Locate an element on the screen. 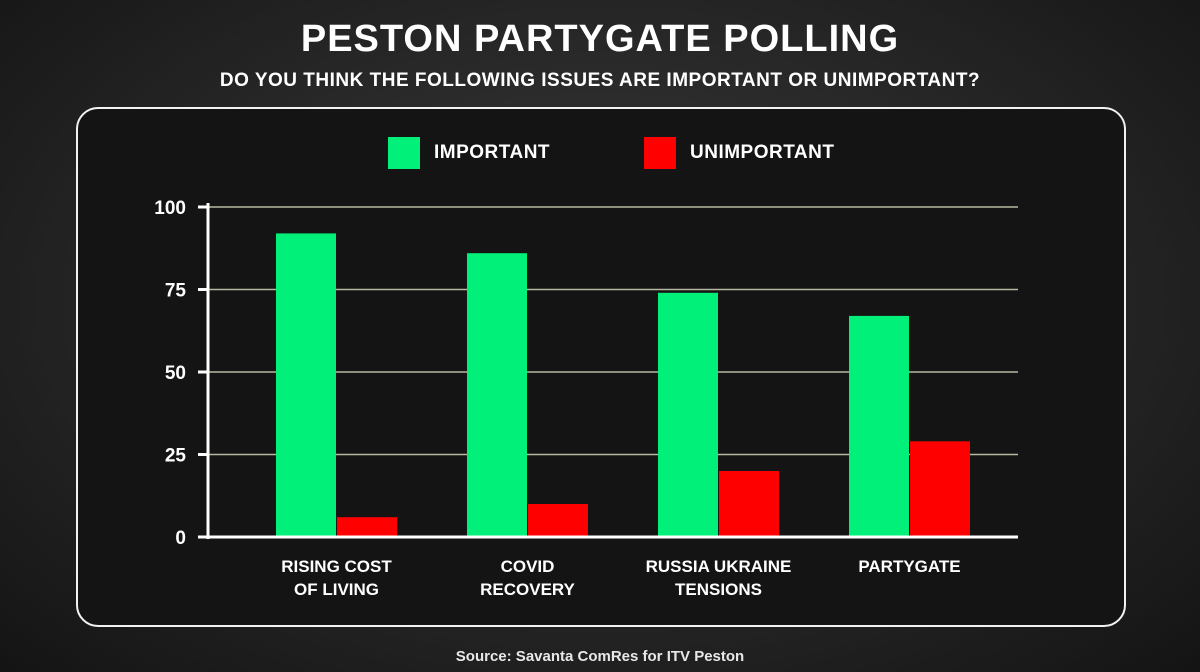 This screenshot has height=672, width=1200. x-category-label-line: PARTYGATE is located at coordinates (909, 566).